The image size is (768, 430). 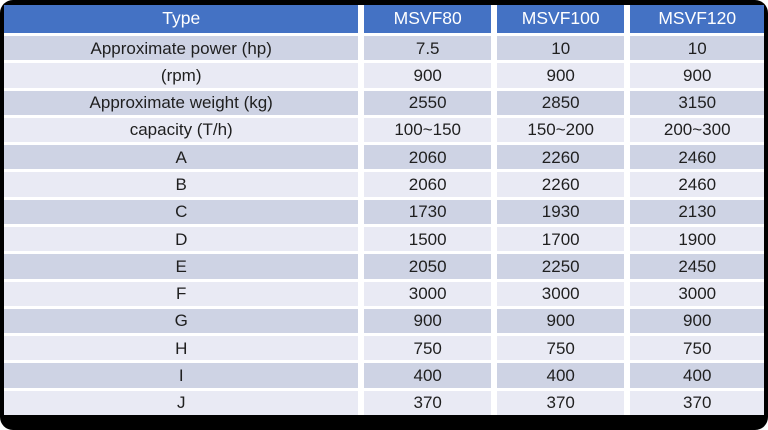 I want to click on value-cell: 2450, so click(x=697, y=266).